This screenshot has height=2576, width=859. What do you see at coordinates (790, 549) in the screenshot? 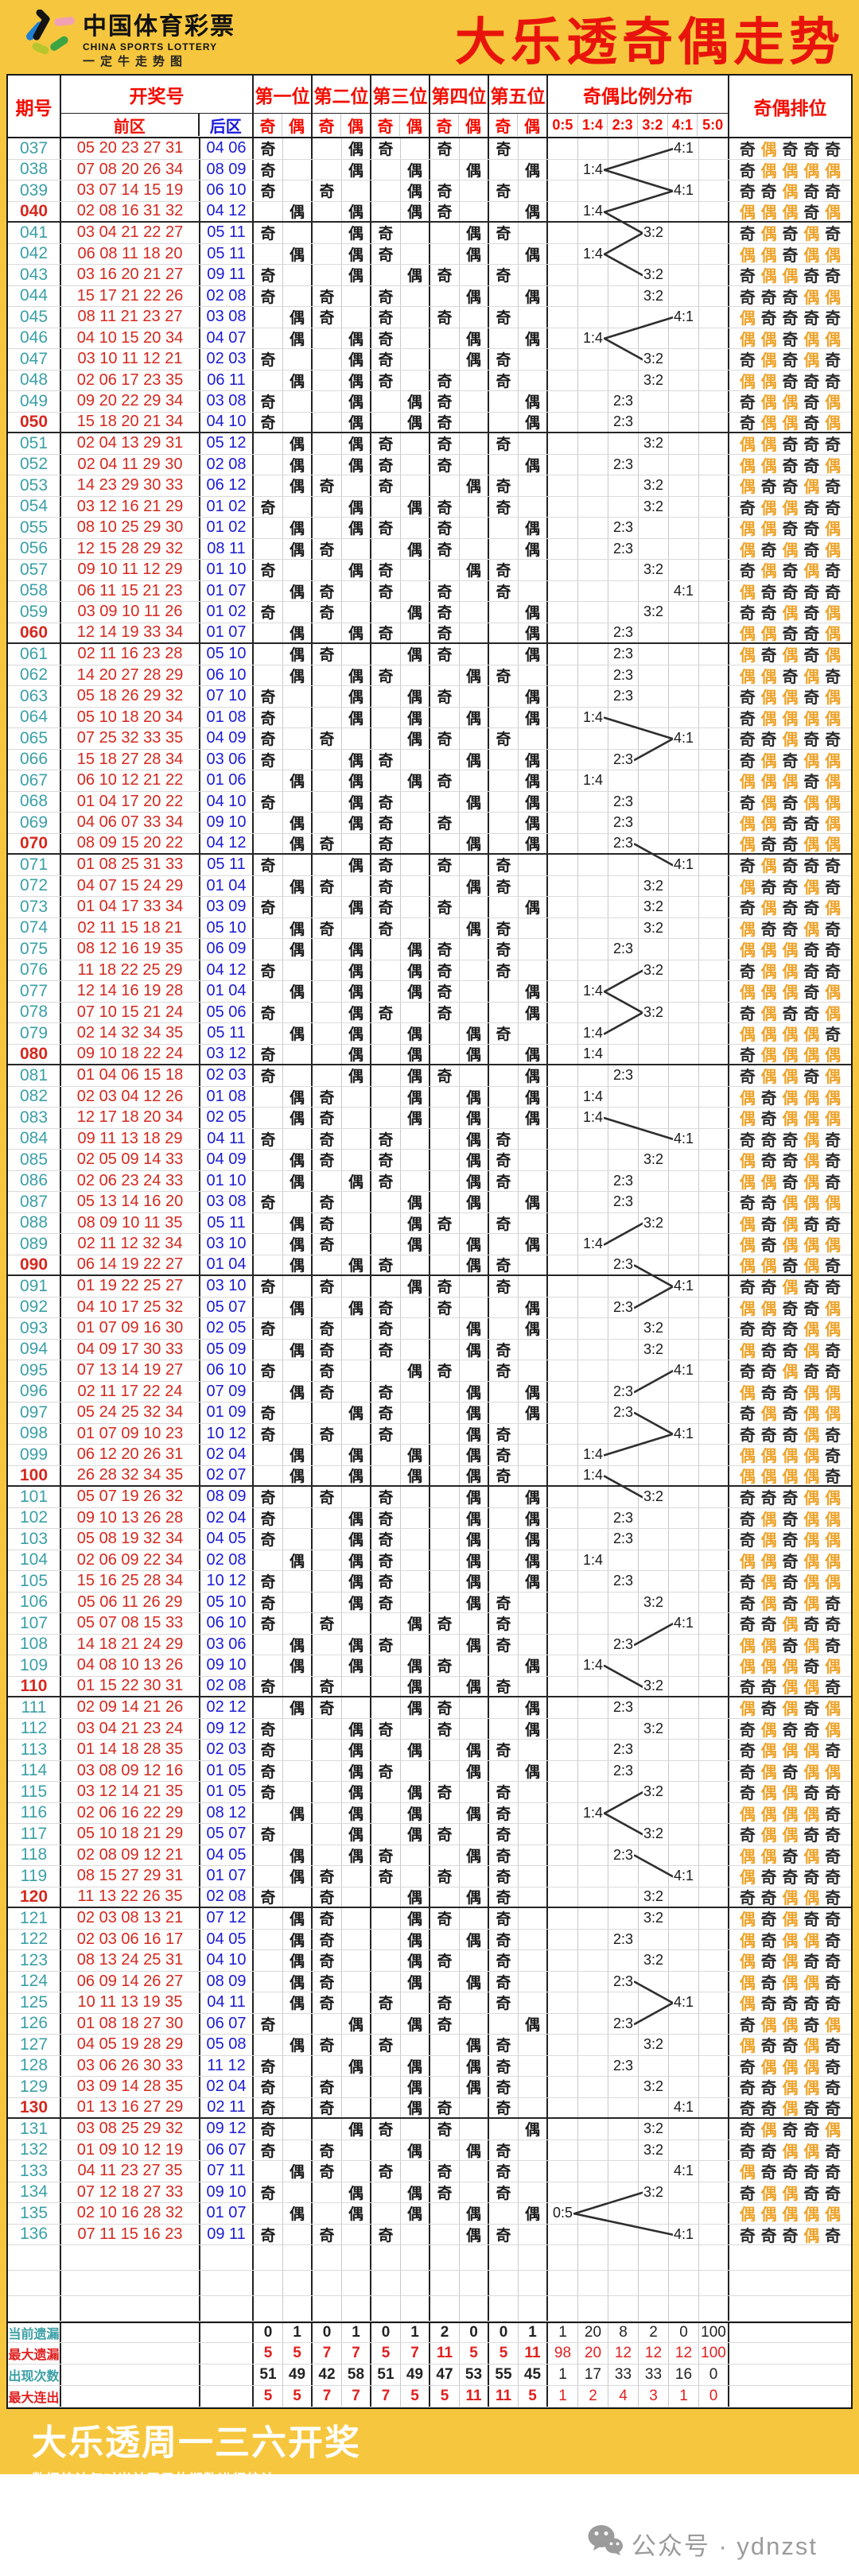
I see `ranking-cell: 偶奇偶奇偶` at bounding box center [790, 549].